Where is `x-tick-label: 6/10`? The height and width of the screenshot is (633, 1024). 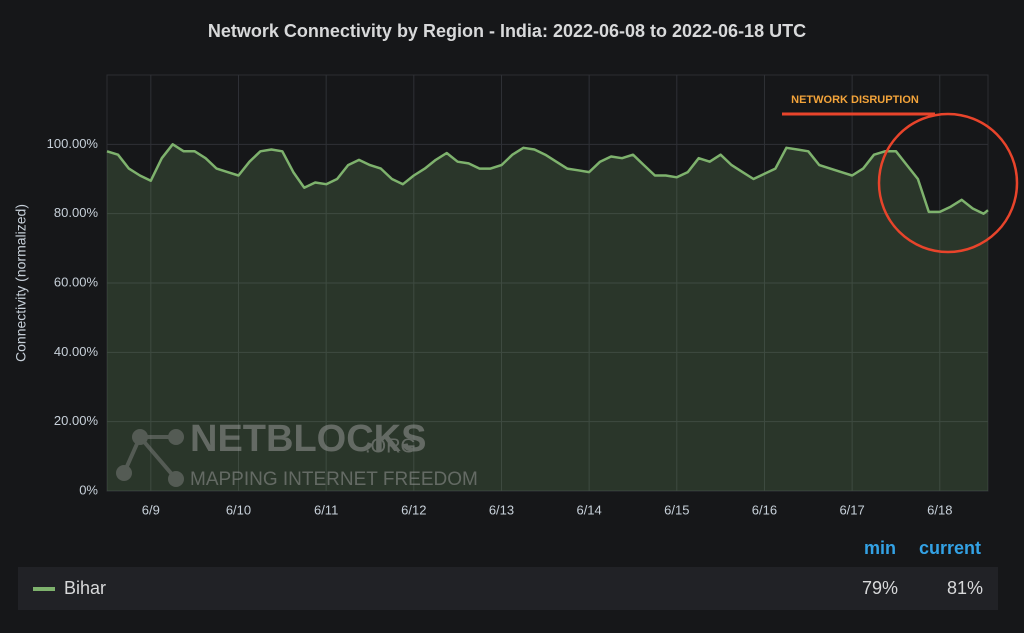 x-tick-label: 6/10 is located at coordinates (238, 509).